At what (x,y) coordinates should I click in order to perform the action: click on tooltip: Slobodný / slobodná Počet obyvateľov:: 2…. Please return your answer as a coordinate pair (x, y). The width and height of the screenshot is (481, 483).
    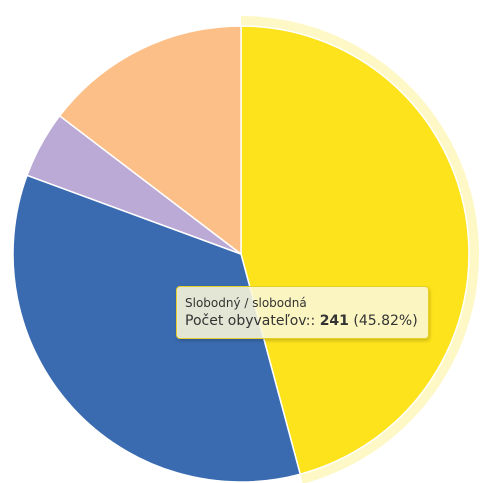
    Looking at the image, I should click on (302, 312).